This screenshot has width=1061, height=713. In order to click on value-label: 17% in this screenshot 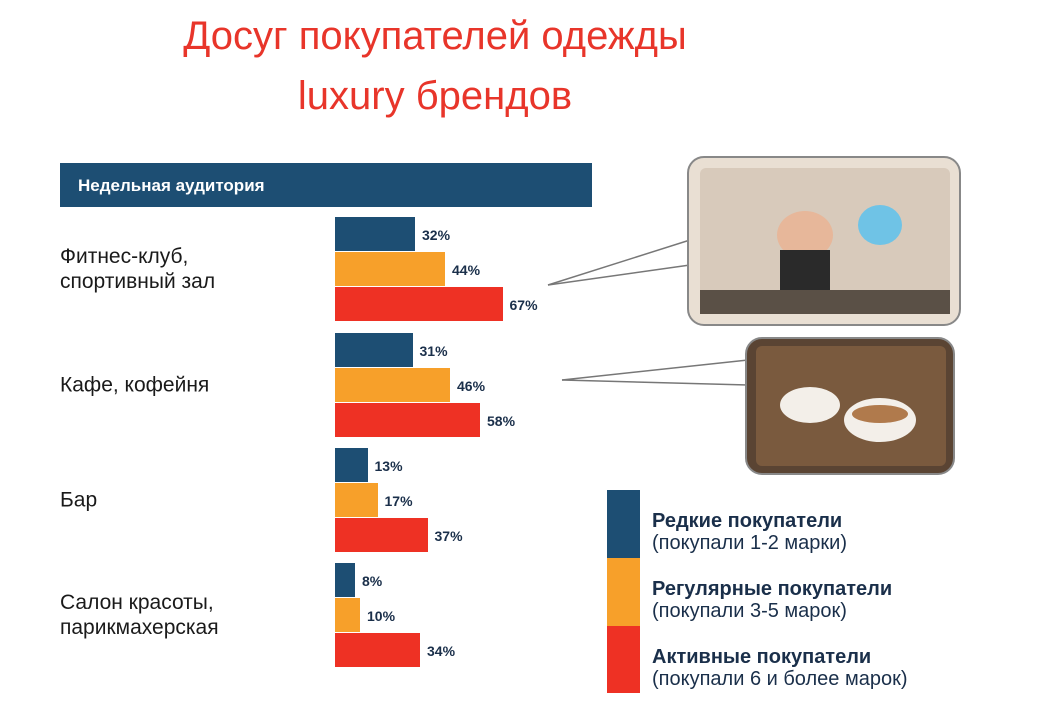, I will do `click(398, 501)`.